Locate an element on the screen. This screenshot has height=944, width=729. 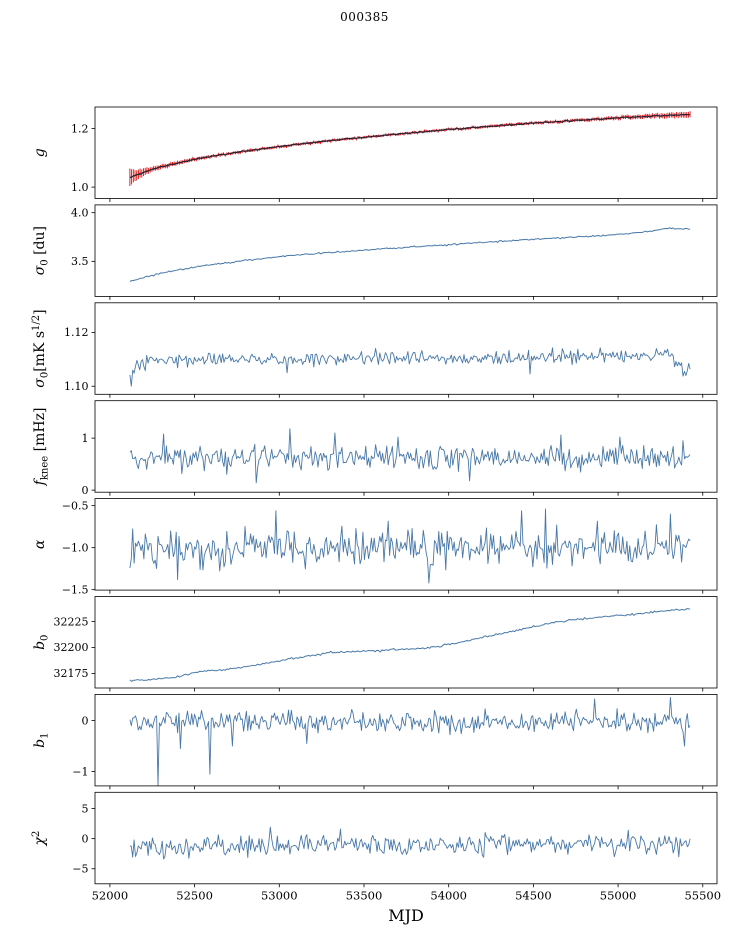
y-axis-label-sigma0-du: σ0 [du] is located at coordinates (41, 250).